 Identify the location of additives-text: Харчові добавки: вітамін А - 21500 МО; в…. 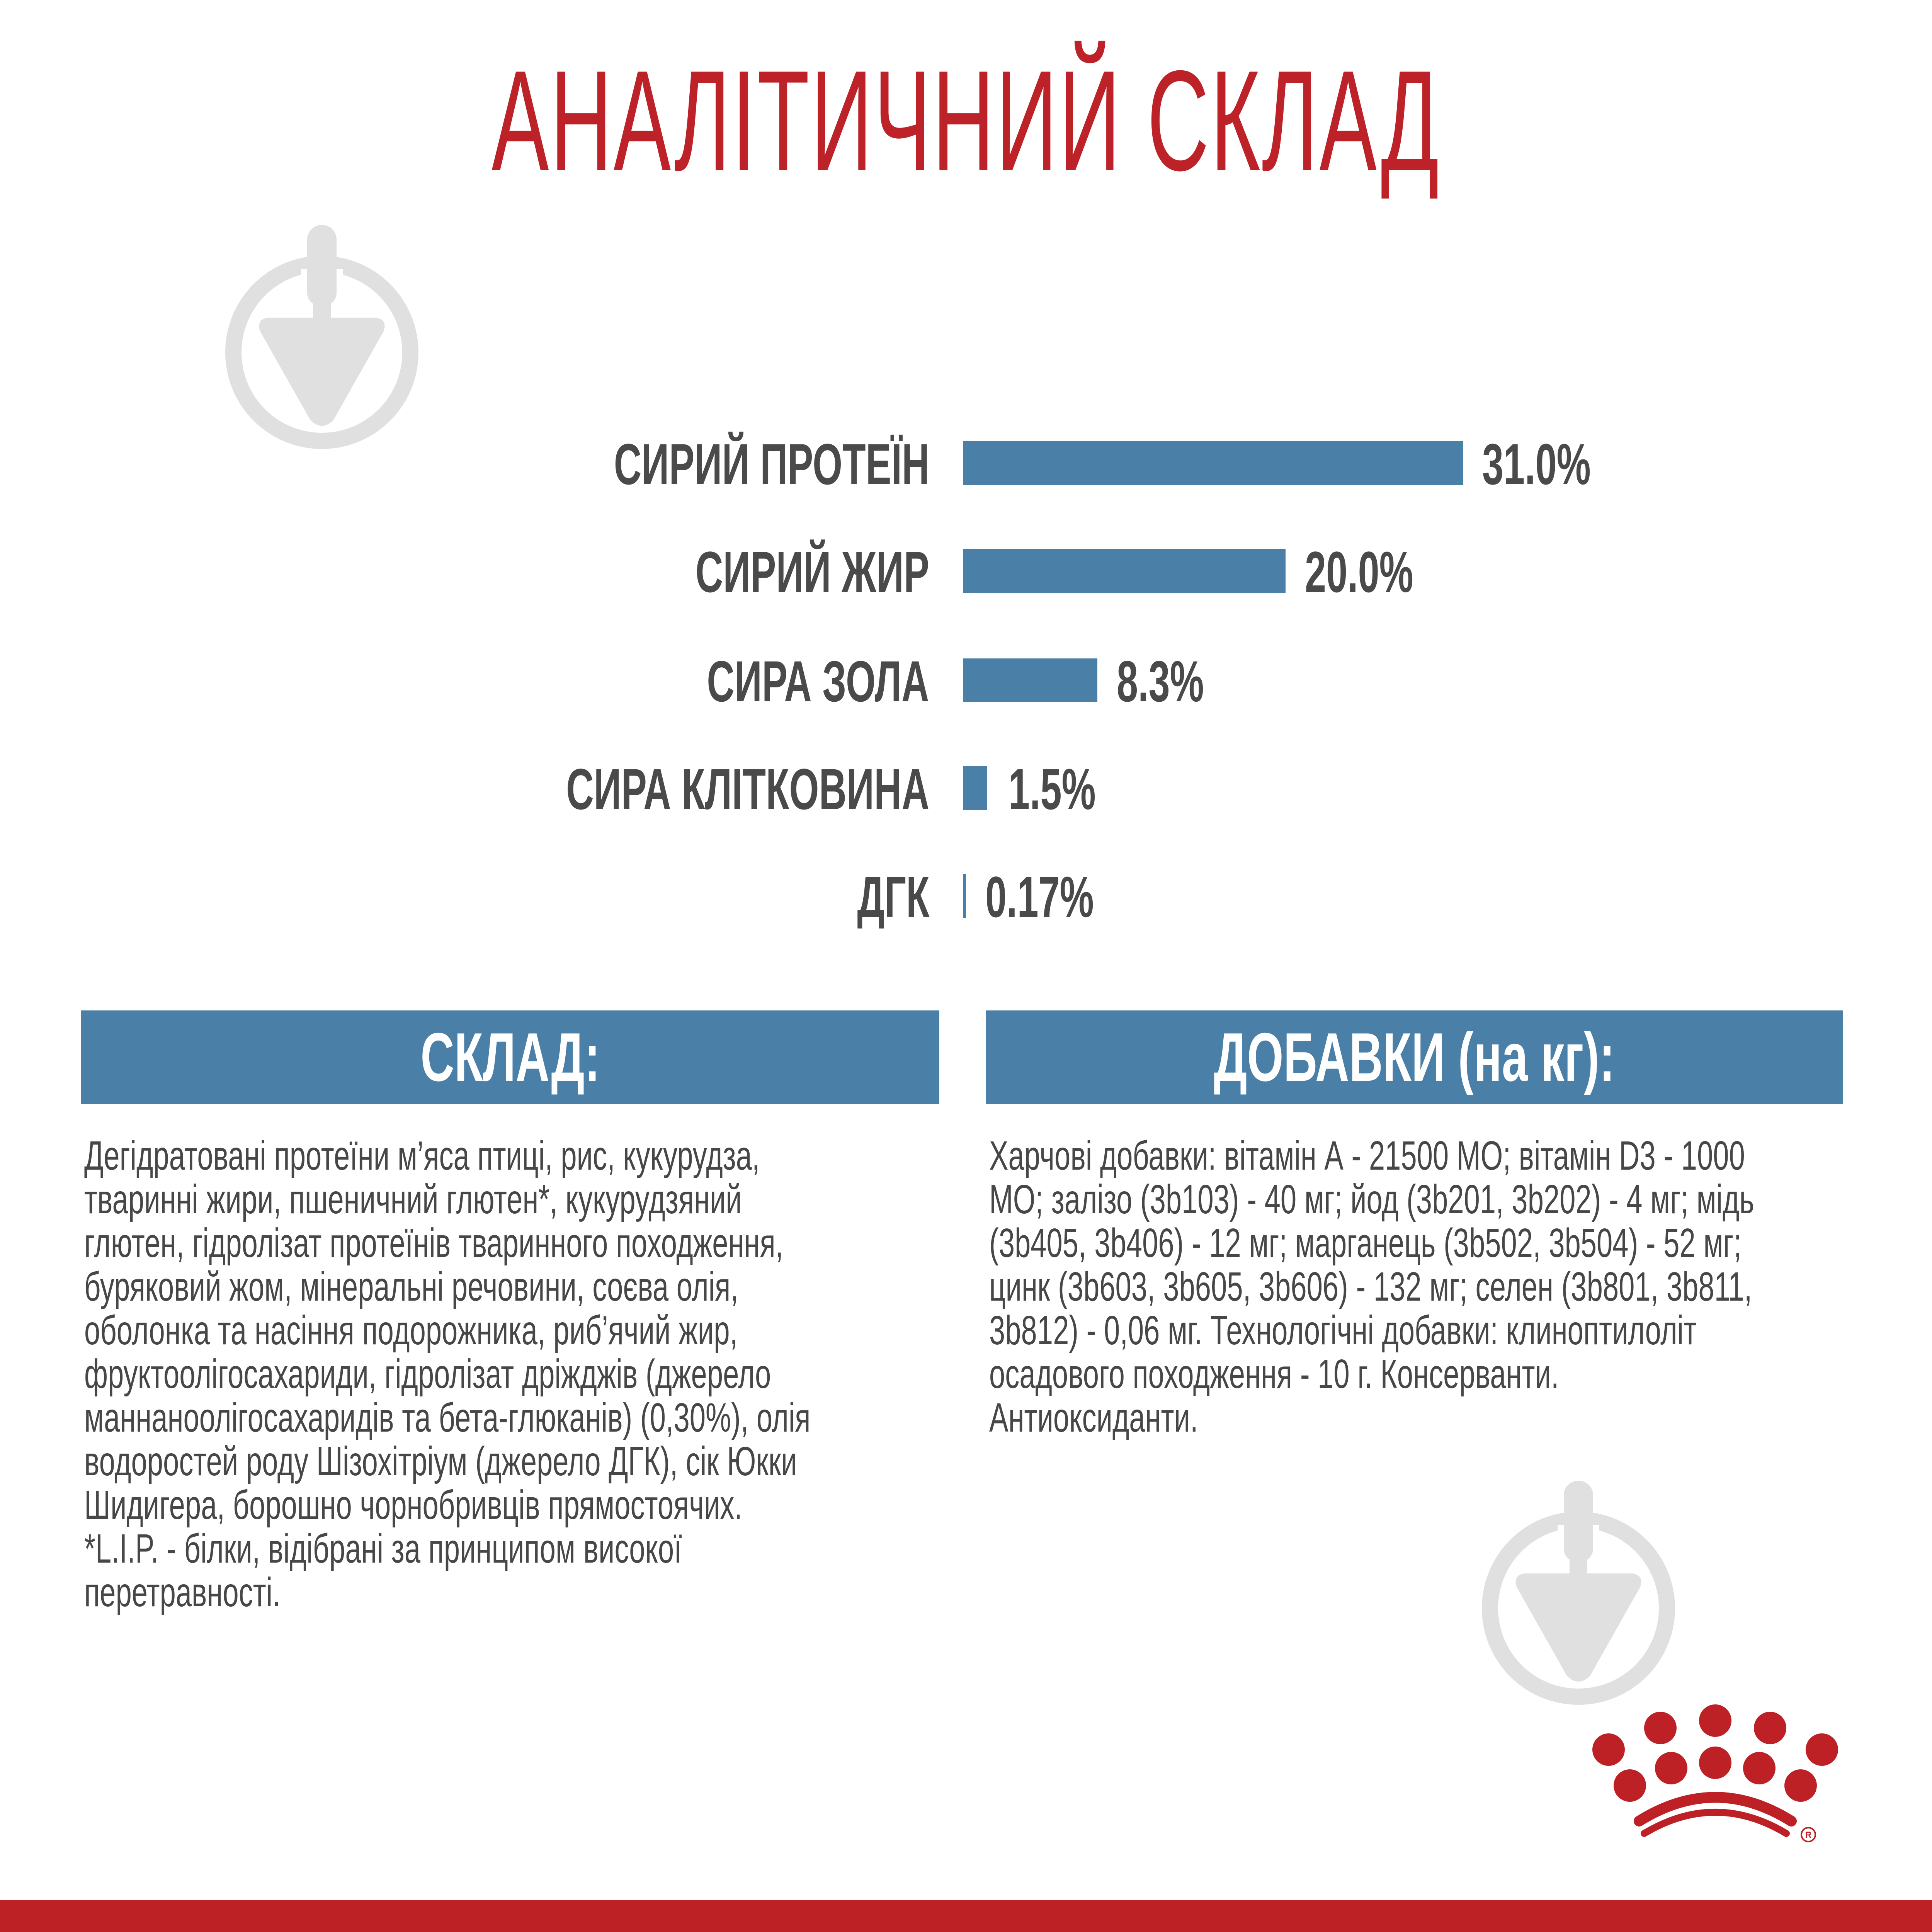
(1418, 1287).